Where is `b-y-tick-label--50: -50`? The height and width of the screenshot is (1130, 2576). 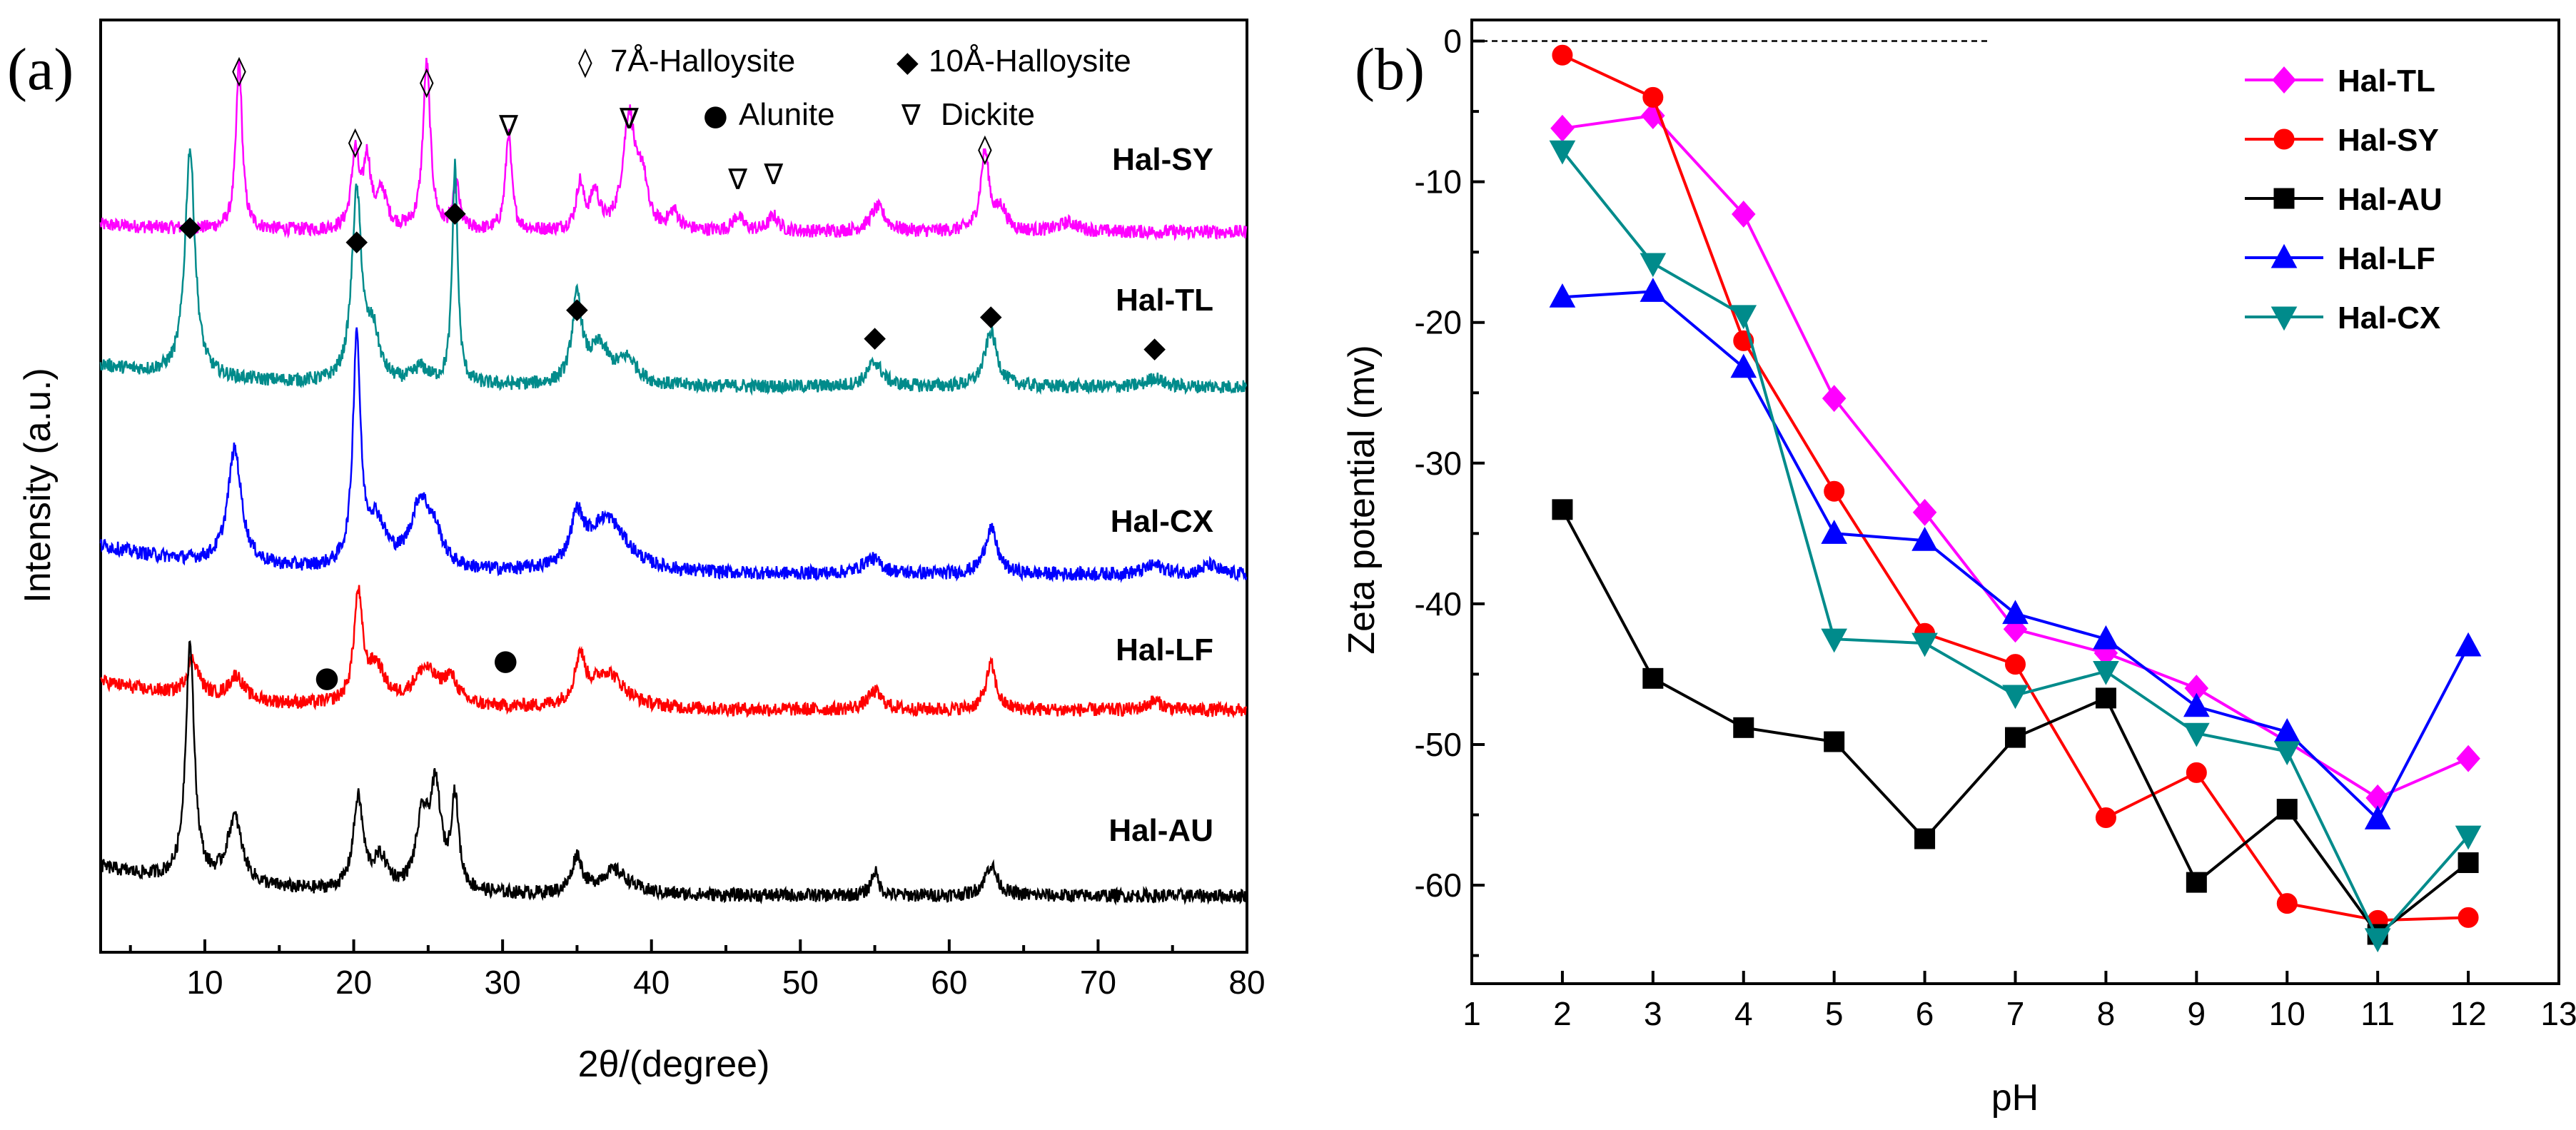 b-y-tick-label--50: -50 is located at coordinates (1438, 744).